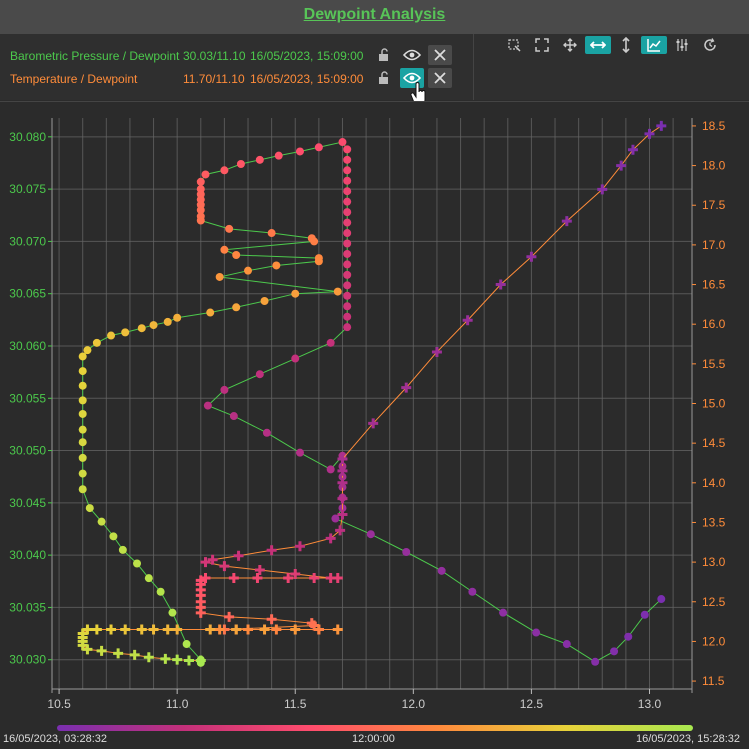 The image size is (749, 749). What do you see at coordinates (27, 555) in the screenshot?
I see `left-axis-tick-label: 30.040` at bounding box center [27, 555].